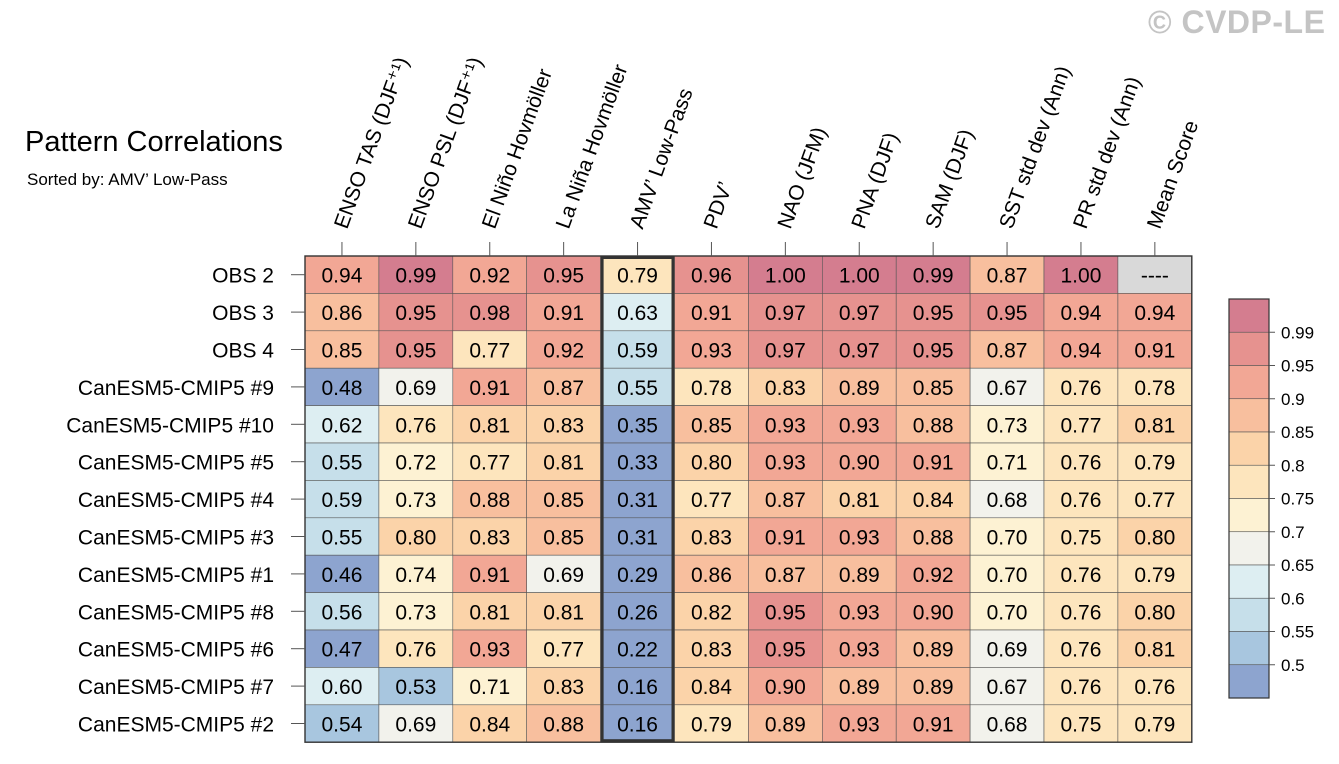 The height and width of the screenshot is (764, 1339). What do you see at coordinates (415, 351) in the screenshot?
I see `cell-value: 0.95` at bounding box center [415, 351].